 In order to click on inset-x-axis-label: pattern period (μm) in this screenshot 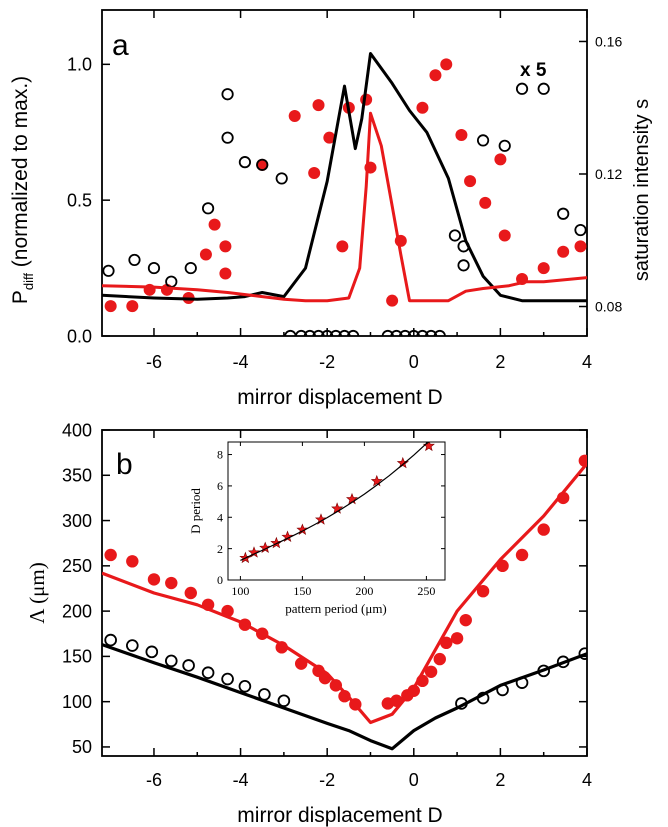, I will do `click(336, 608)`.